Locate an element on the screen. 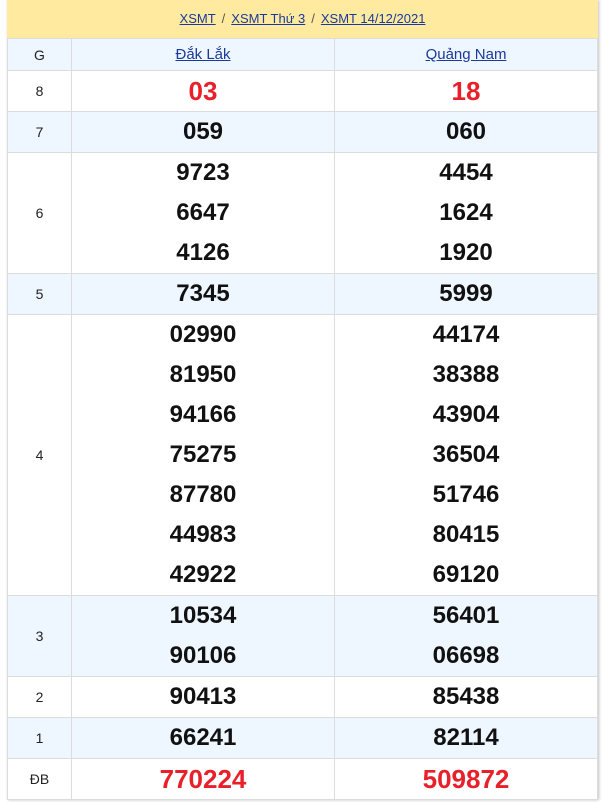 The height and width of the screenshot is (802, 608). prize-number: 66241 is located at coordinates (203, 737).